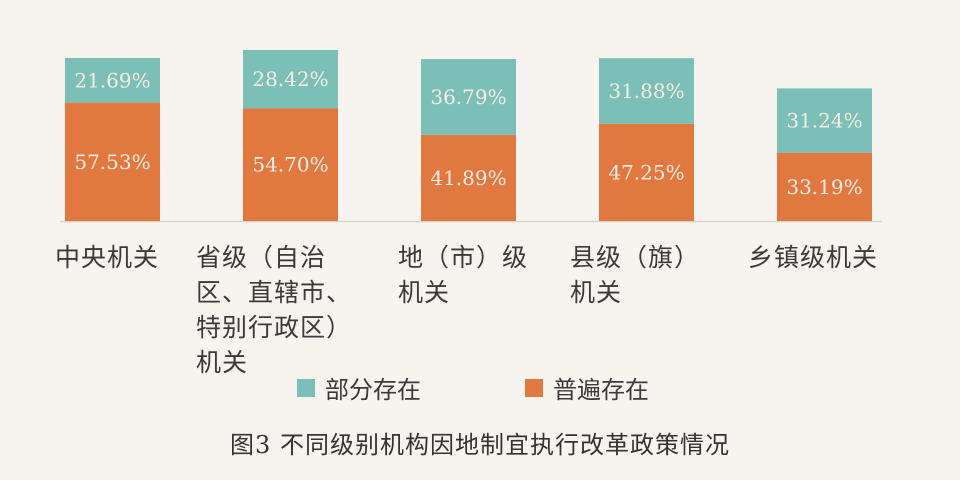 The height and width of the screenshot is (480, 960). I want to click on category-label-township: 乡镇级机关, so click(813, 257).